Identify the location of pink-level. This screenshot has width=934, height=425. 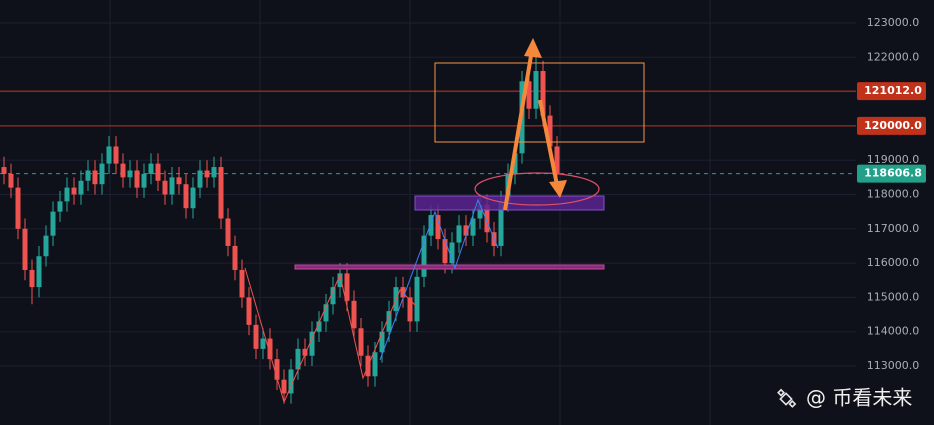
(449, 267).